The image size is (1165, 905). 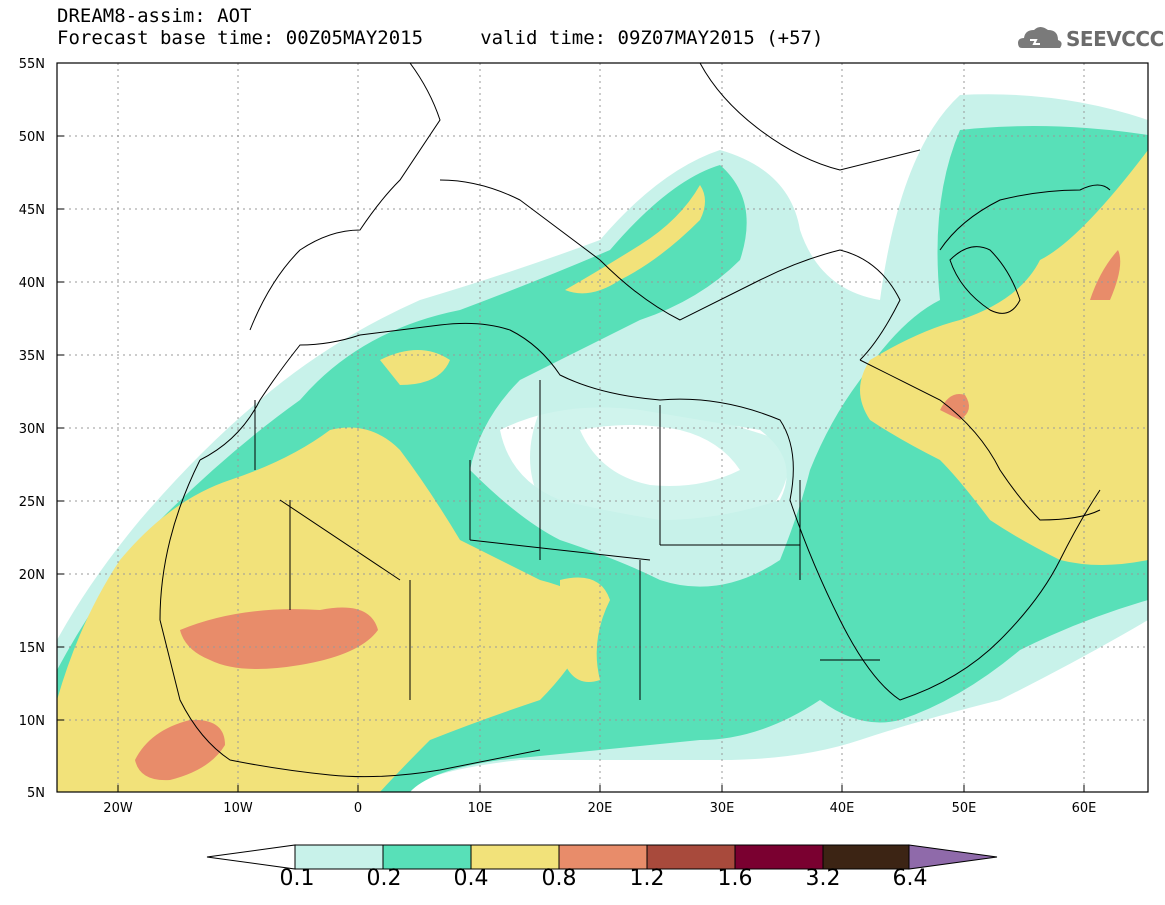 What do you see at coordinates (910, 878) in the screenshot?
I see `colorbar-label: 6.4` at bounding box center [910, 878].